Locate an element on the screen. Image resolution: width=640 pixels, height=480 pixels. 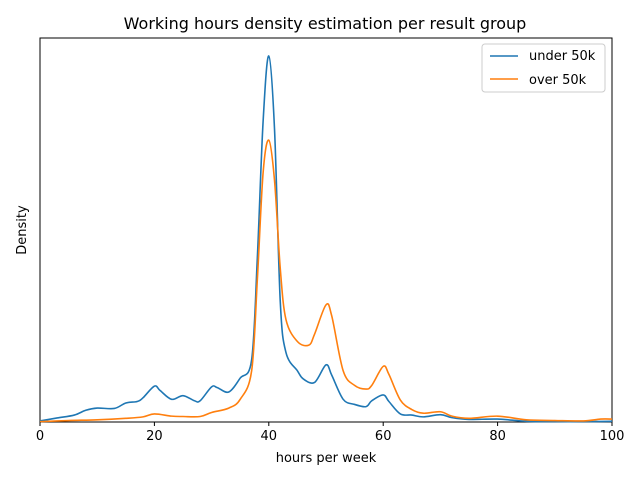
x-tick-label: 80 is located at coordinates (497, 436).